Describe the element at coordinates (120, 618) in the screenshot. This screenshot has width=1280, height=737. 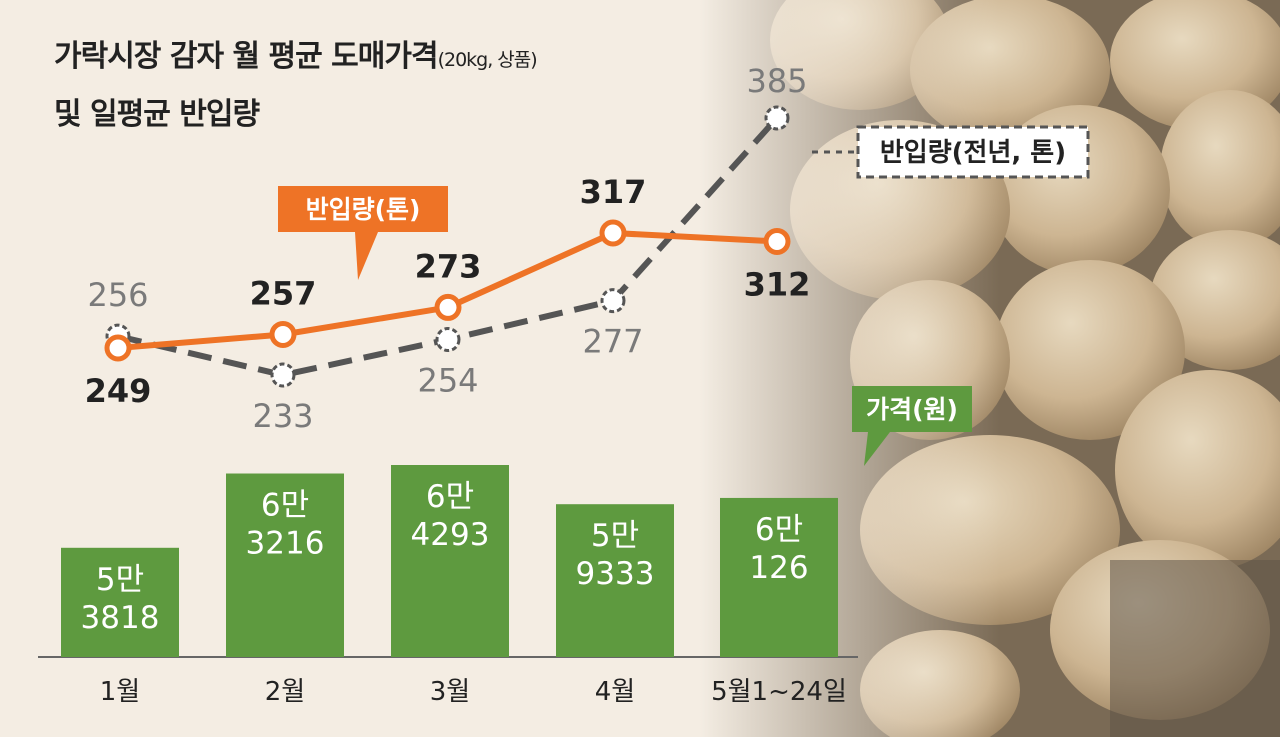
I see `price-label-line2: 3818` at that location.